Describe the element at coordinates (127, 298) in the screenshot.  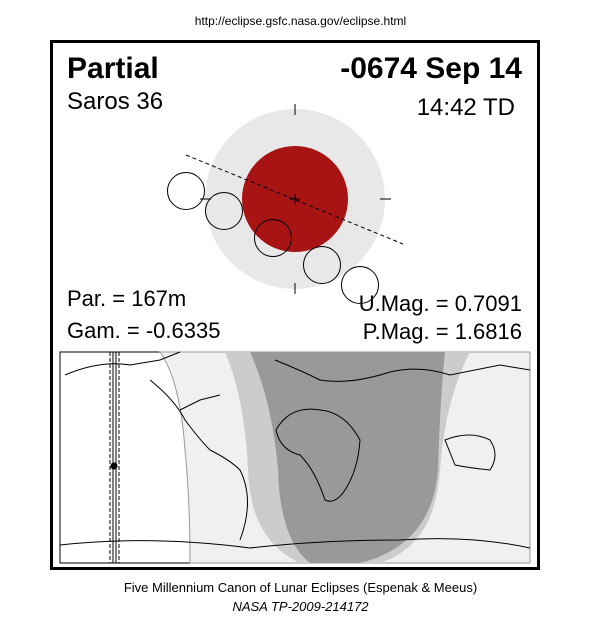
I see `partial-duration: Par. = 167m` at that location.